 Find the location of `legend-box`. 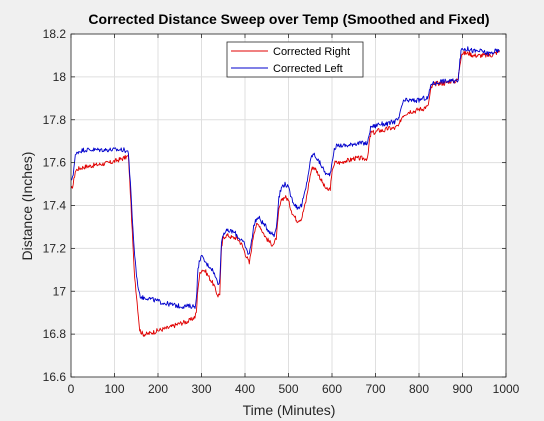

legend-box is located at coordinates (295, 59).